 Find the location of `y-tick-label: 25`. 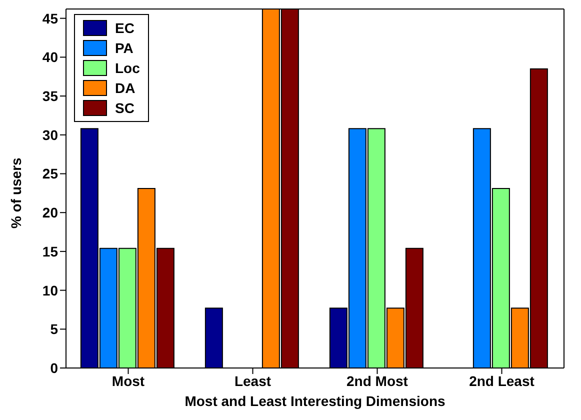

y-tick-label: 25 is located at coordinates (50, 174).